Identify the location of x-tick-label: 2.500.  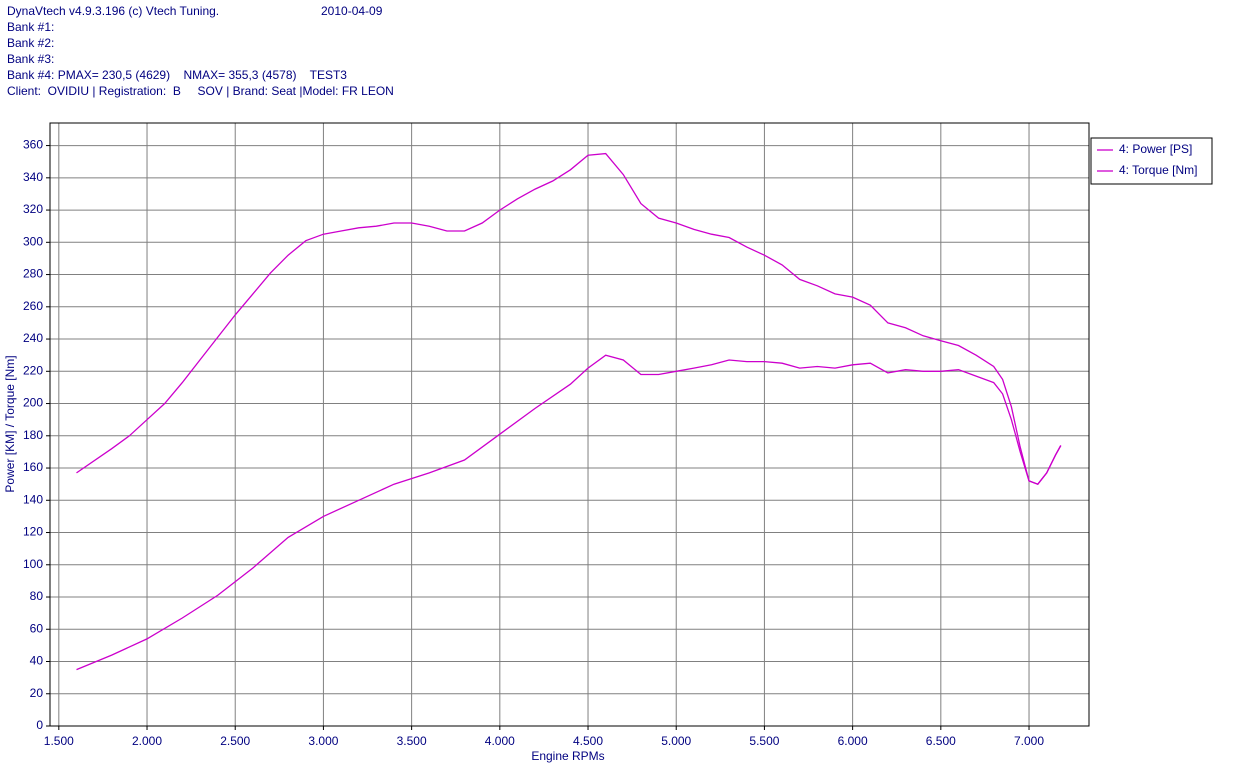
(235, 741).